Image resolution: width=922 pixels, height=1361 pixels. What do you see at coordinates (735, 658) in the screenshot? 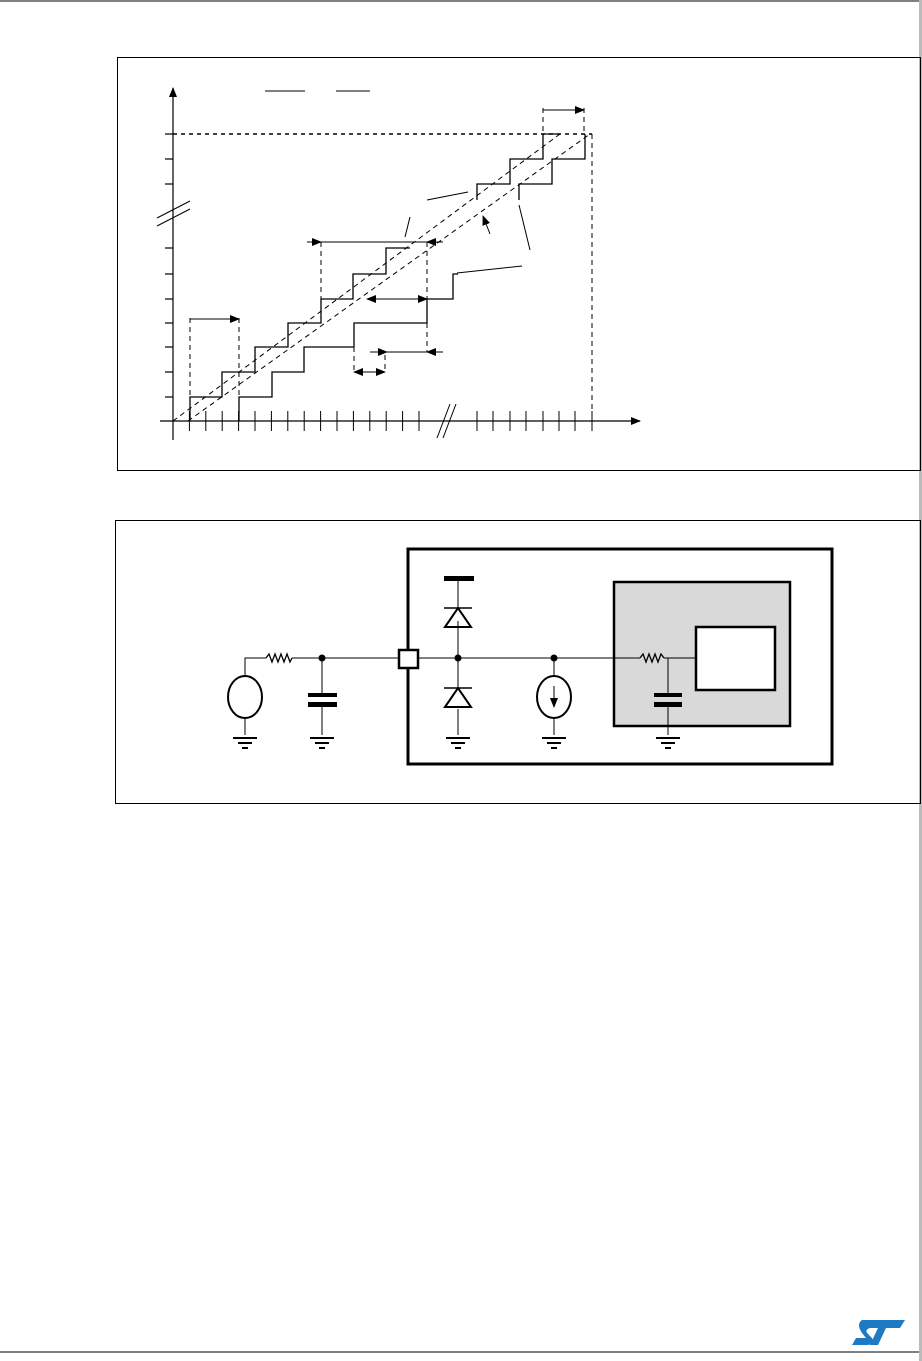
I see `sample-hold-block` at bounding box center [735, 658].